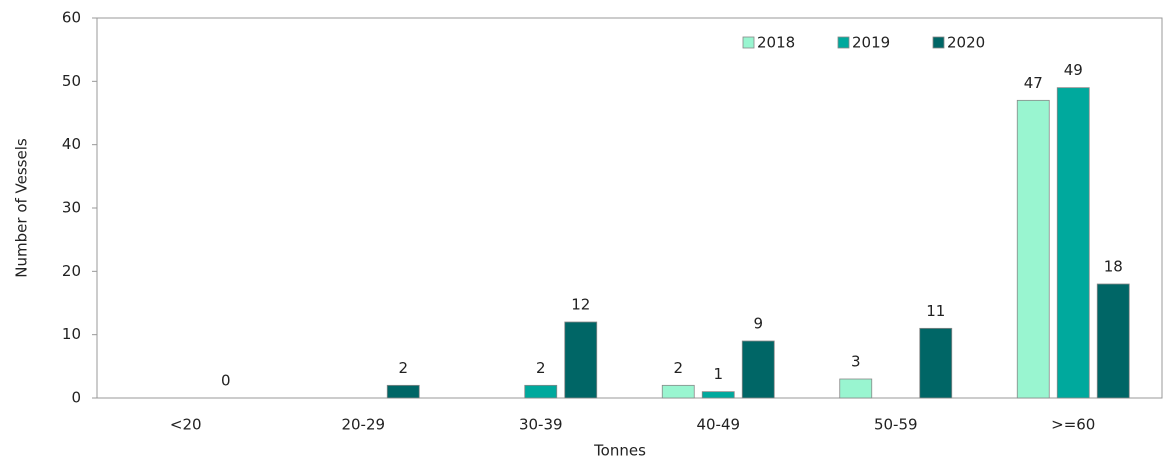 This screenshot has width=1165, height=462. What do you see at coordinates (1073, 425) in the screenshot?
I see `x-tick-label: >=60` at bounding box center [1073, 425].